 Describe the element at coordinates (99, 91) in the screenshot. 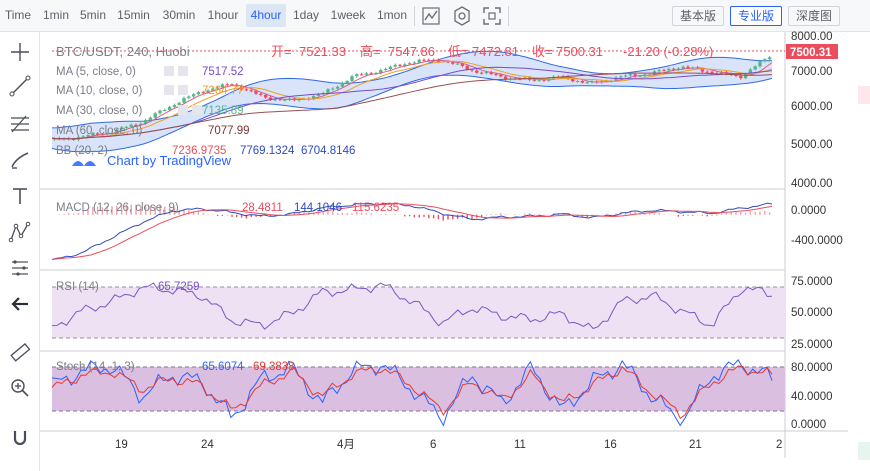

I see `ma10-label: MA (10, close, 0)` at that location.